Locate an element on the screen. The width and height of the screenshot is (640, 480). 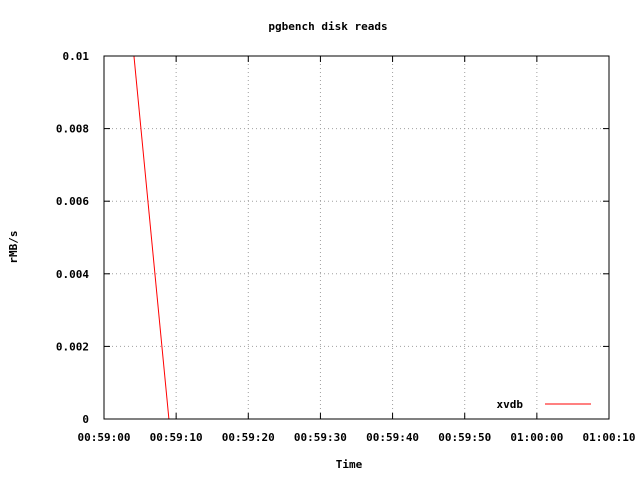
y-tick-label: 0.01 is located at coordinates (76, 56).